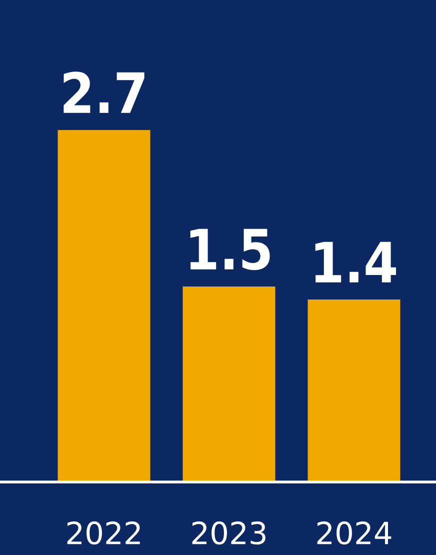 The image size is (436, 555). Describe the element at coordinates (229, 533) in the screenshot. I see `x-tick-label: 2023` at that location.